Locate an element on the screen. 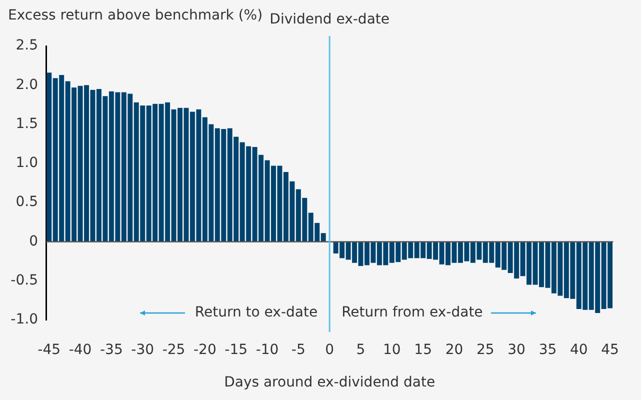  x-tick-label: 35 is located at coordinates (547, 350).